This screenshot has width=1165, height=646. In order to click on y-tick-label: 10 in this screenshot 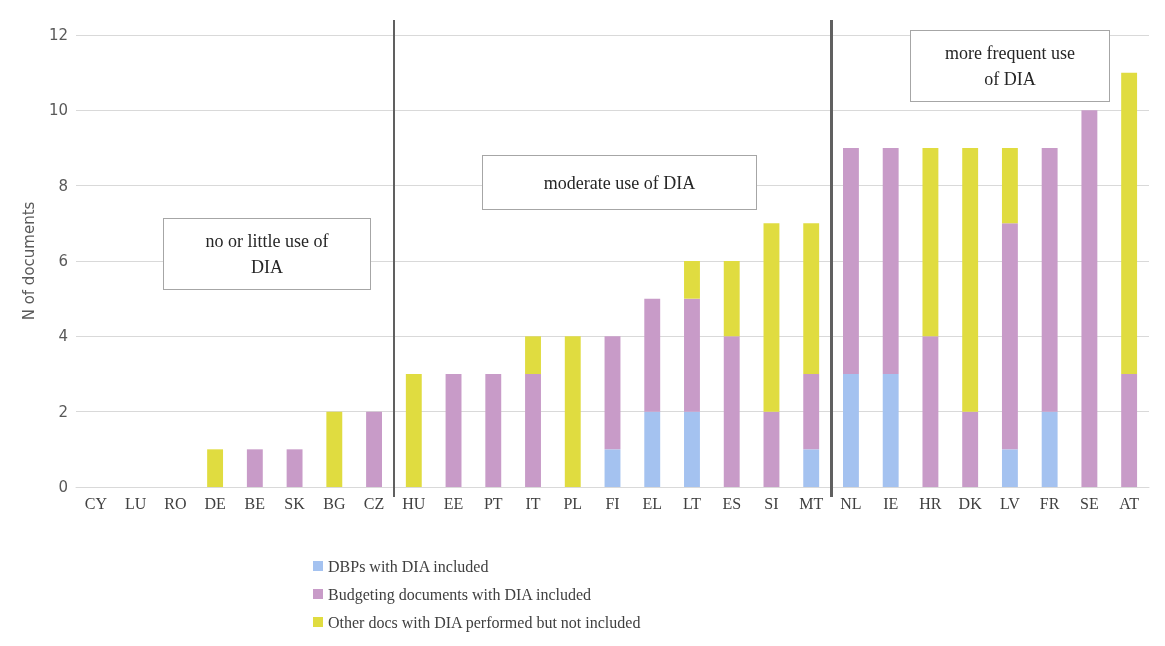, I will do `click(58, 110)`.